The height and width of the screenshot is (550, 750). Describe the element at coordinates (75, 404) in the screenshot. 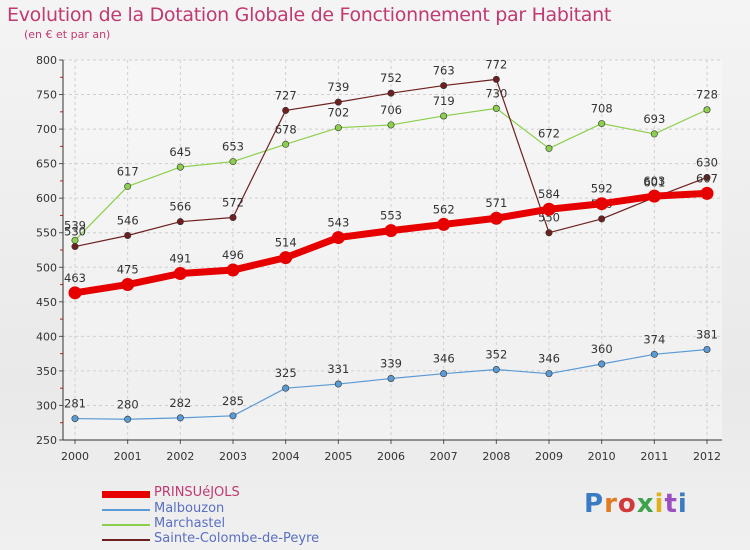

I see `data-label: 281` at that location.